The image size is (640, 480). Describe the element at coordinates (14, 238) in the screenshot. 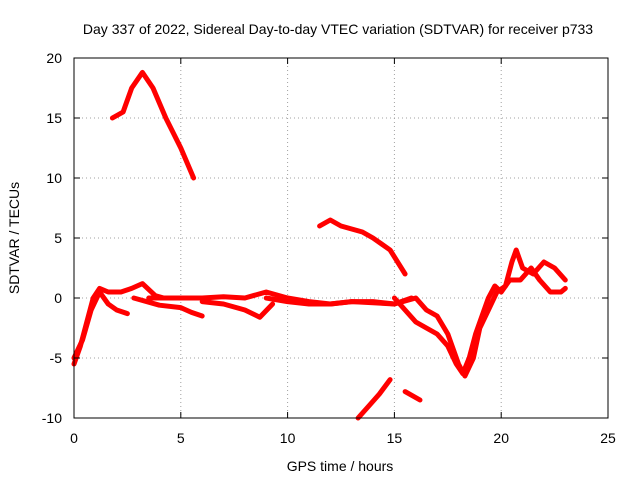

I see `y-axis-label: SDTVAR / TECUs` at that location.